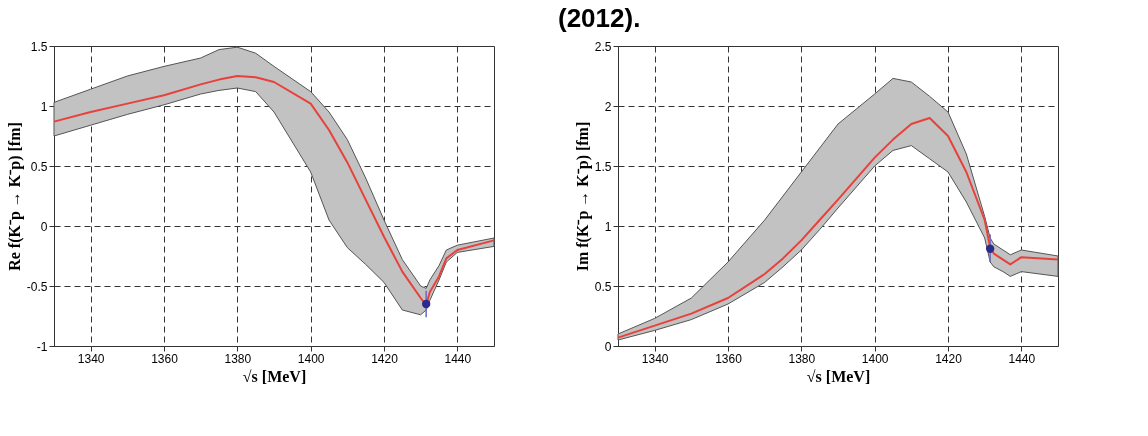 The image size is (1148, 436). What do you see at coordinates (599, 18) in the screenshot?
I see `text: (2012).` at bounding box center [599, 18].